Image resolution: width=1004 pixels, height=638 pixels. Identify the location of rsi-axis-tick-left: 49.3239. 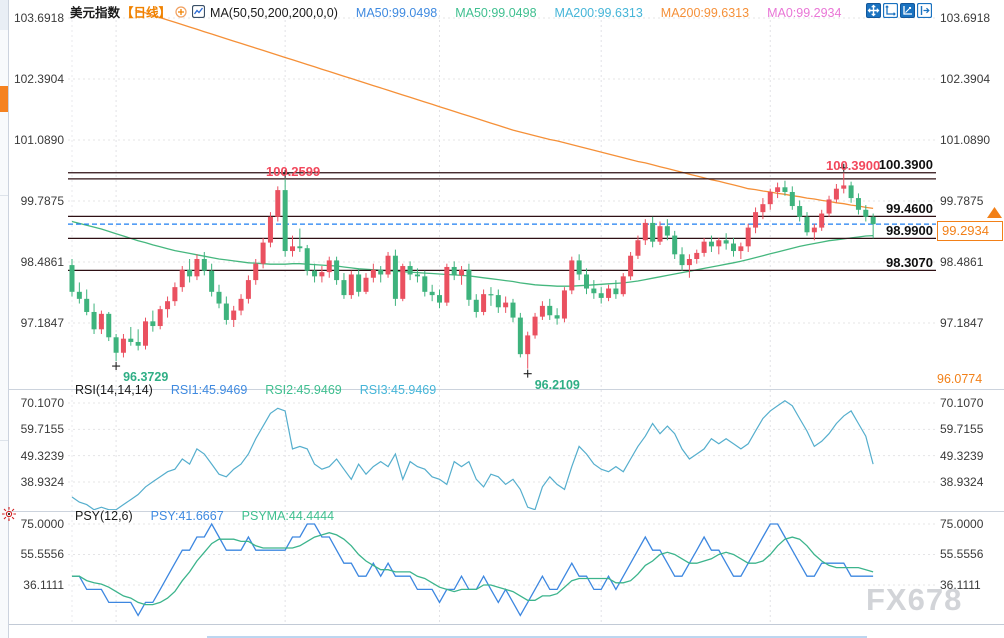
(42, 455).